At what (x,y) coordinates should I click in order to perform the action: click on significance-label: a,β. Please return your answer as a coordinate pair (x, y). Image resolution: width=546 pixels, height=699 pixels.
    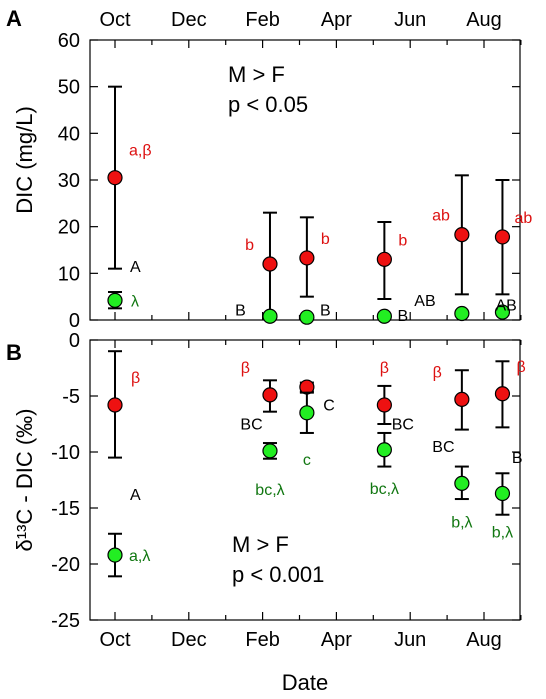
    Looking at the image, I should click on (140, 151).